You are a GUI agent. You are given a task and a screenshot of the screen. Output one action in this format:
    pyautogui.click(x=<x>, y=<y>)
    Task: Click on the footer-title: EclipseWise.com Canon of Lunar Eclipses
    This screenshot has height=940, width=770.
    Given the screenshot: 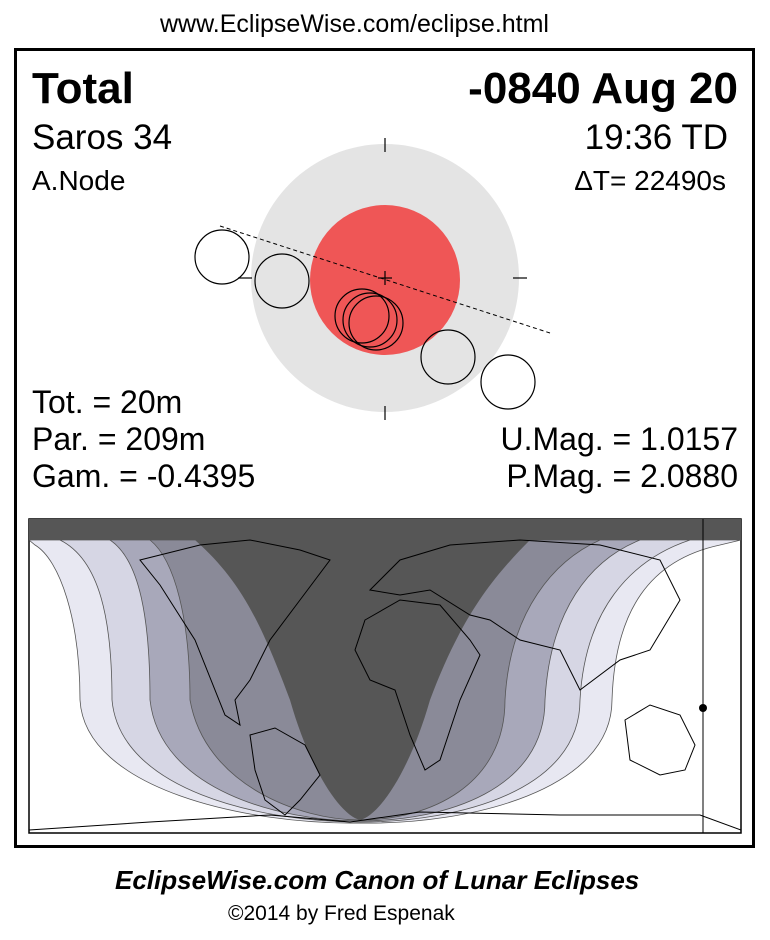 What is the action you would take?
    pyautogui.click(x=377, y=880)
    